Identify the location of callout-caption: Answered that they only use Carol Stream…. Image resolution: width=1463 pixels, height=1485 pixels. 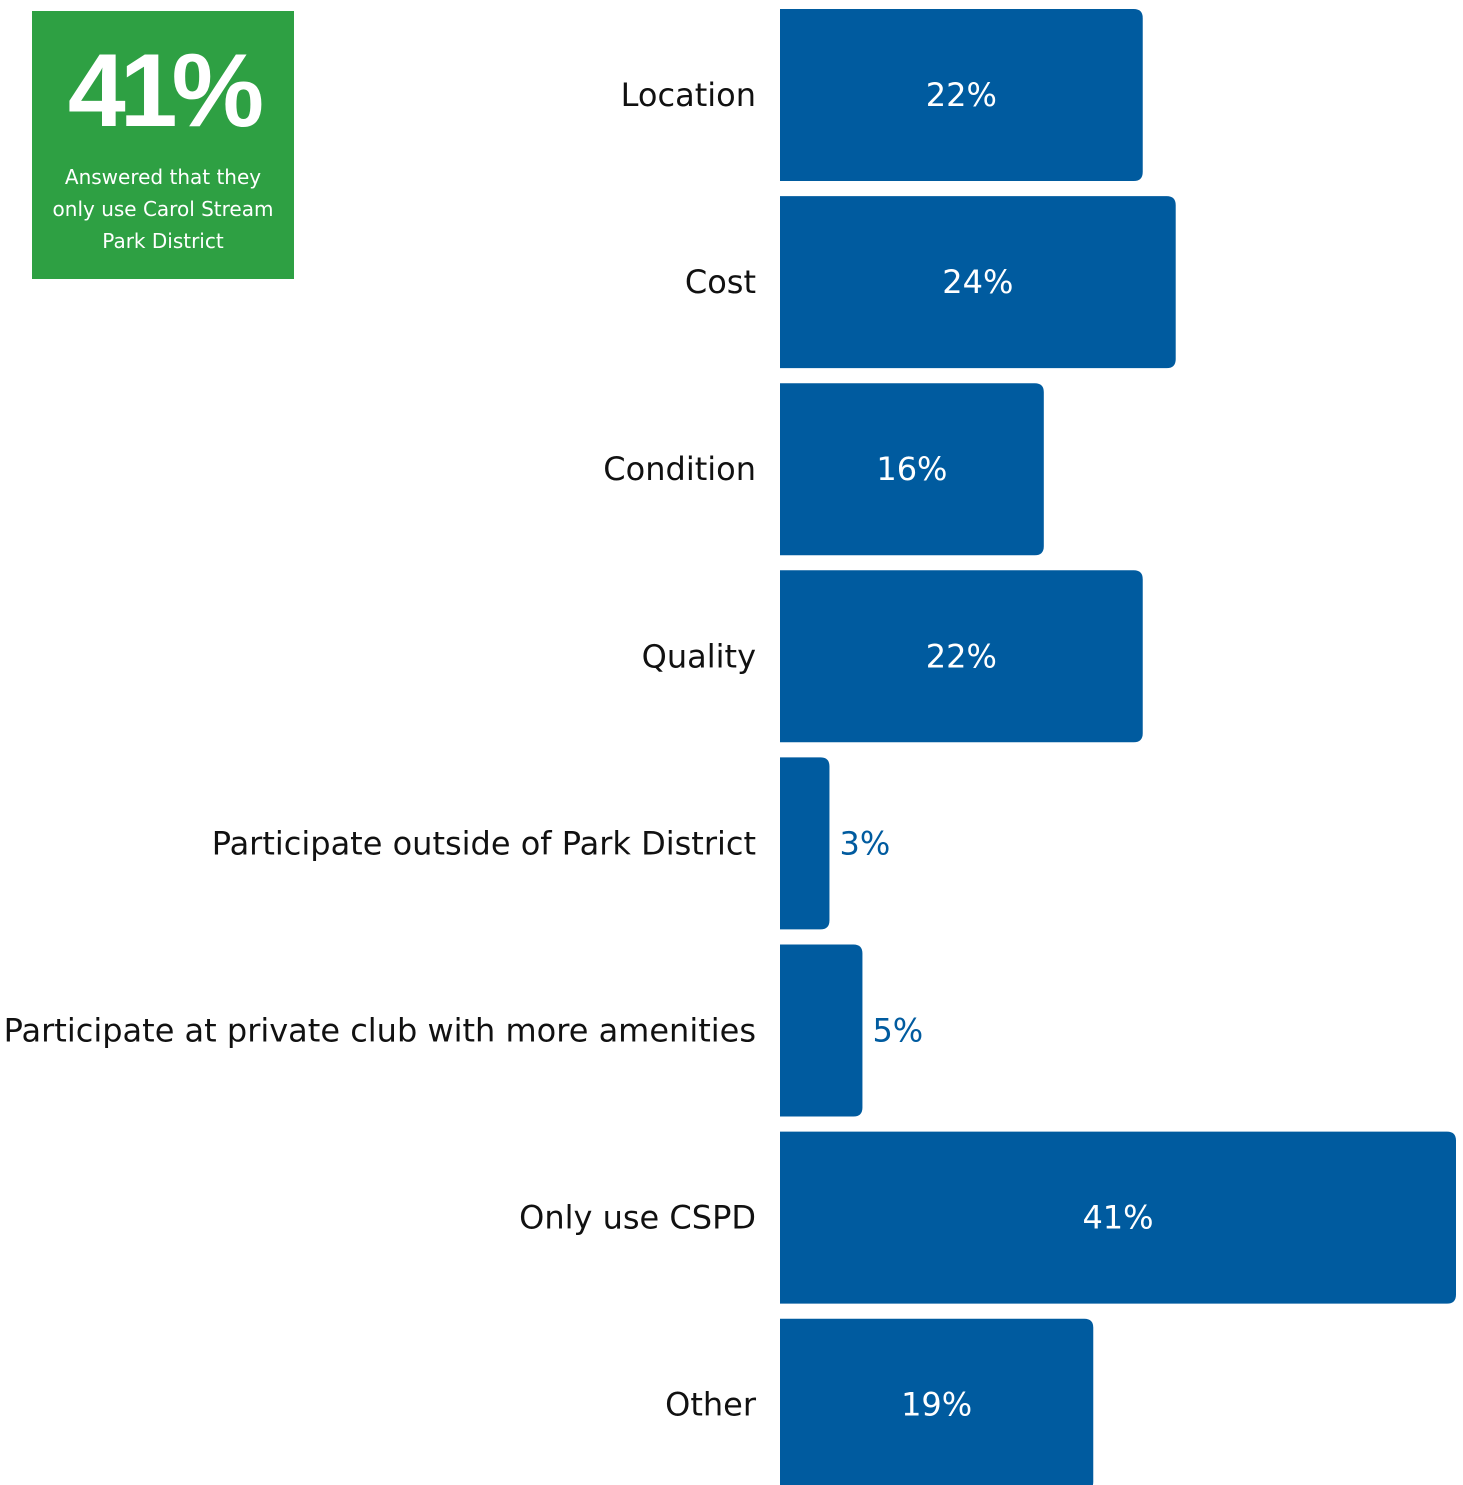
(163, 209).